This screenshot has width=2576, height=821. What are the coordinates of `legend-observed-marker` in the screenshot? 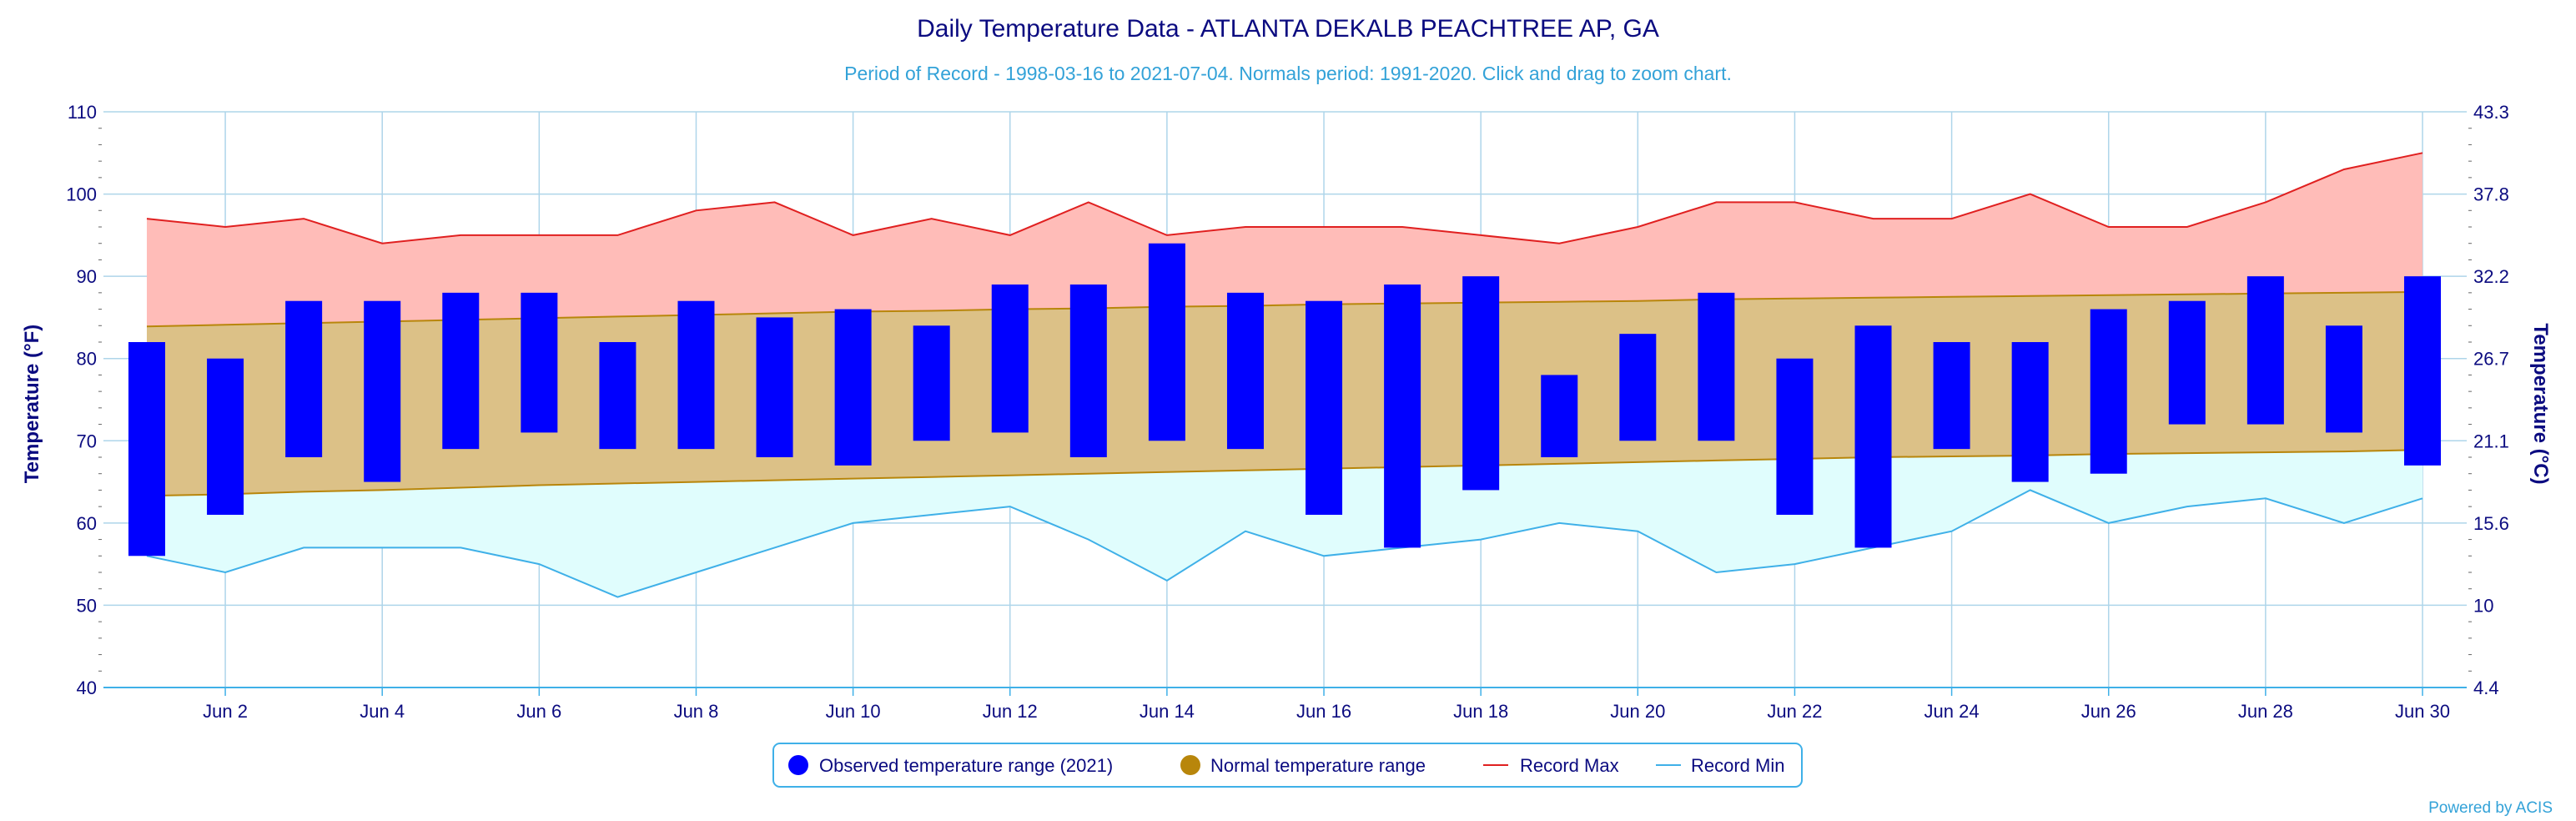 It's located at (798, 765).